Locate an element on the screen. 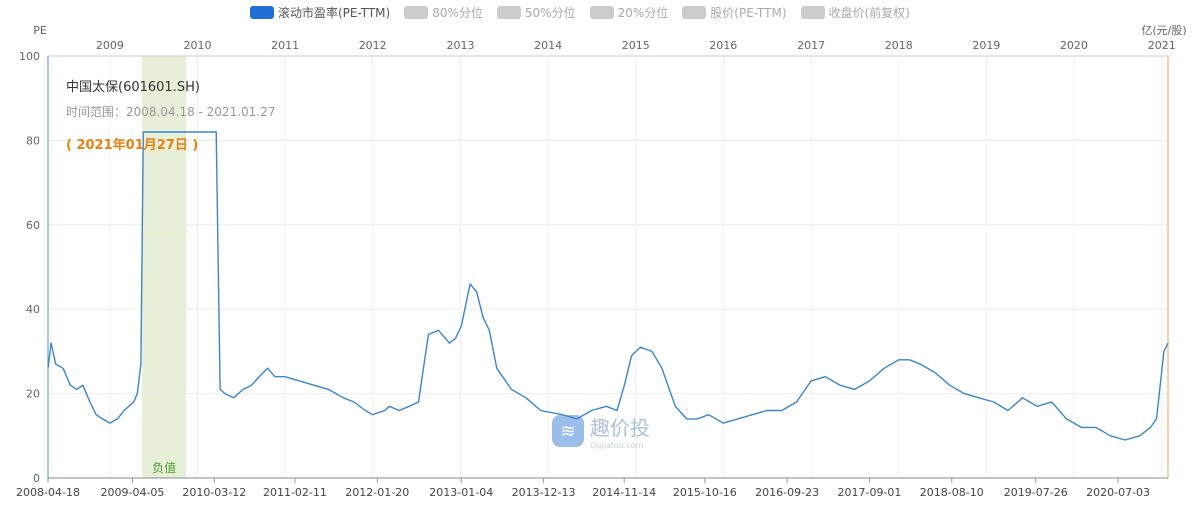 This screenshot has width=1200, height=522. x-tick-label: 2010-03-12 is located at coordinates (214, 492).